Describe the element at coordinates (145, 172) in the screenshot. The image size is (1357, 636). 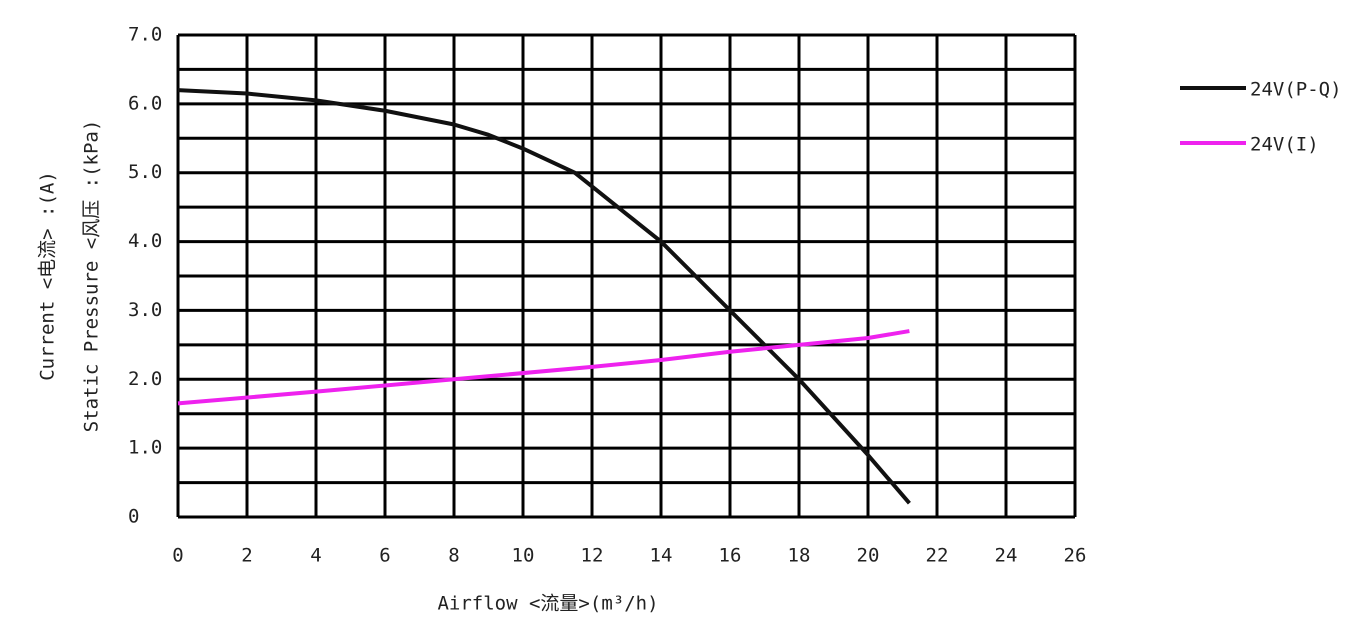
I see `y-tick-label: 5.0` at that location.